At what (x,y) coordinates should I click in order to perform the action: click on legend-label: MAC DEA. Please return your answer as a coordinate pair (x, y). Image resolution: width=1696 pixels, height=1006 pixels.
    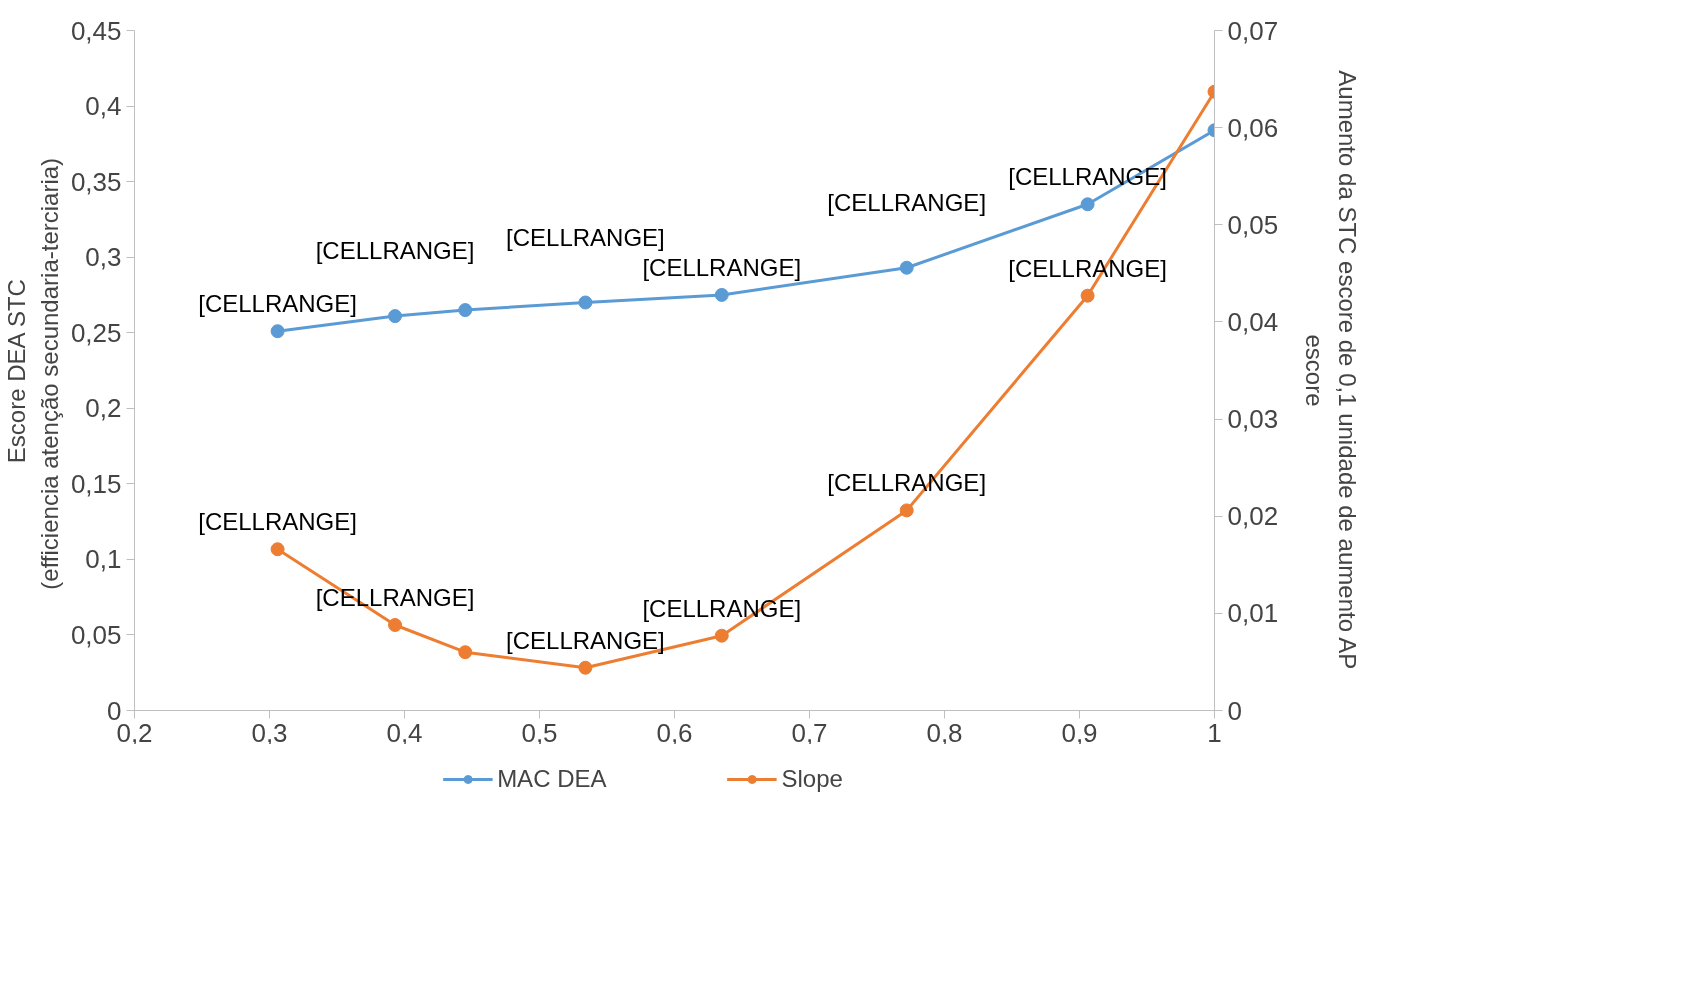
    Looking at the image, I should click on (552, 779).